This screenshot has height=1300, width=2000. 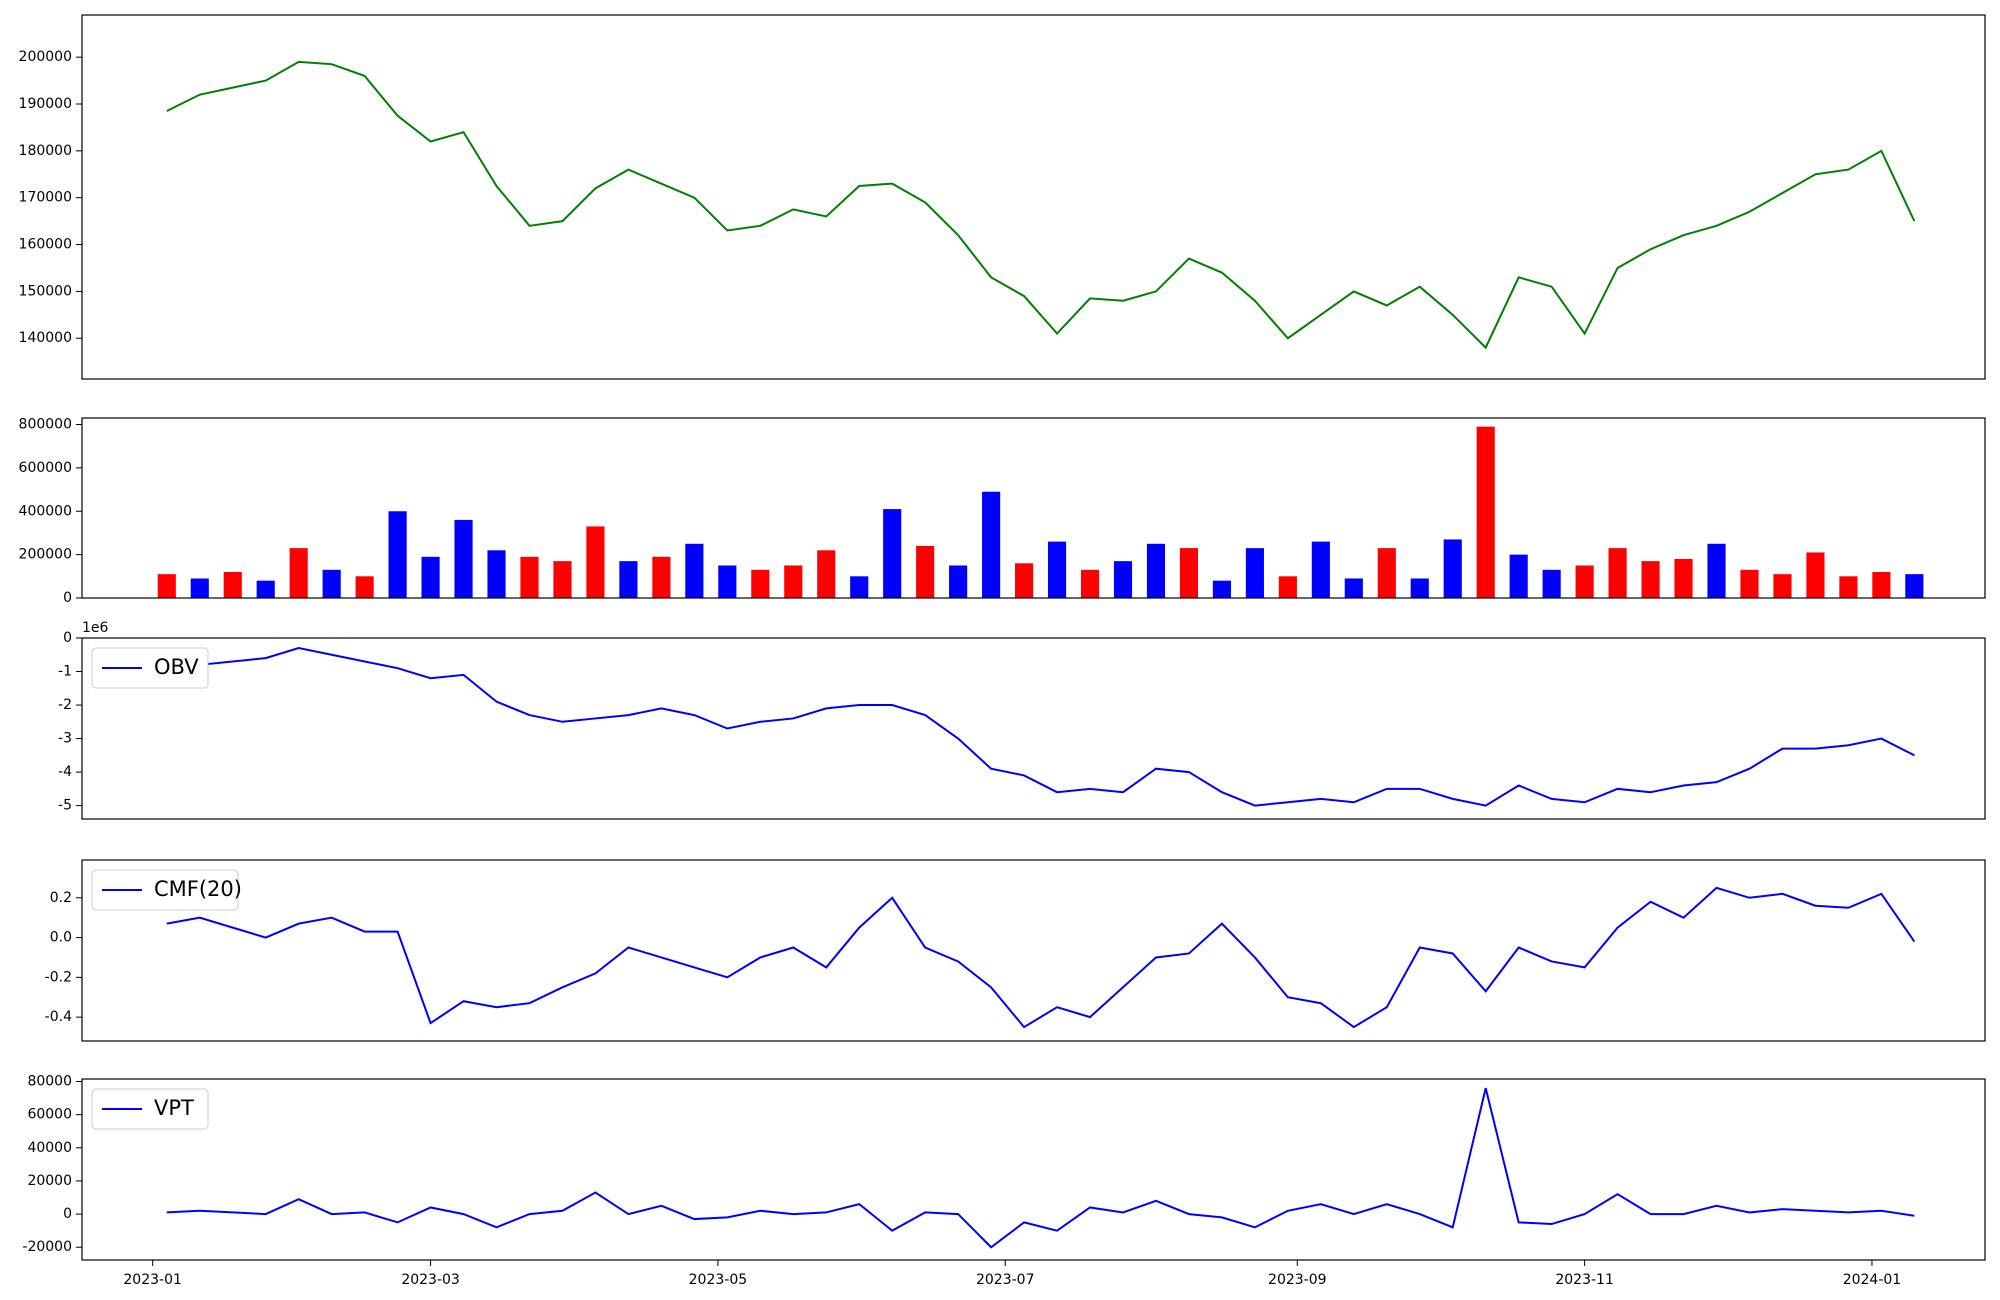 I want to click on y-tick-label: 40000, so click(x=49, y=1148).